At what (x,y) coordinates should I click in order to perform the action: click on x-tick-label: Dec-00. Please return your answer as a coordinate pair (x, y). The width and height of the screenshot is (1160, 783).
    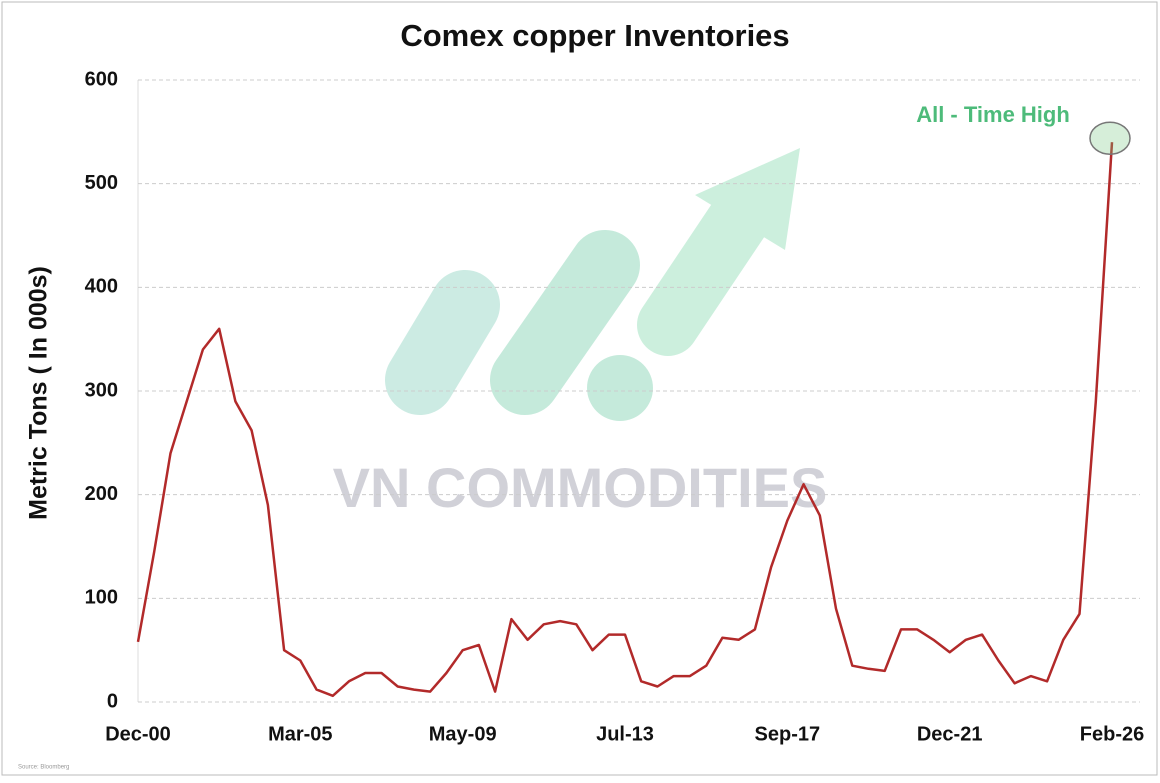
    Looking at the image, I should click on (138, 734).